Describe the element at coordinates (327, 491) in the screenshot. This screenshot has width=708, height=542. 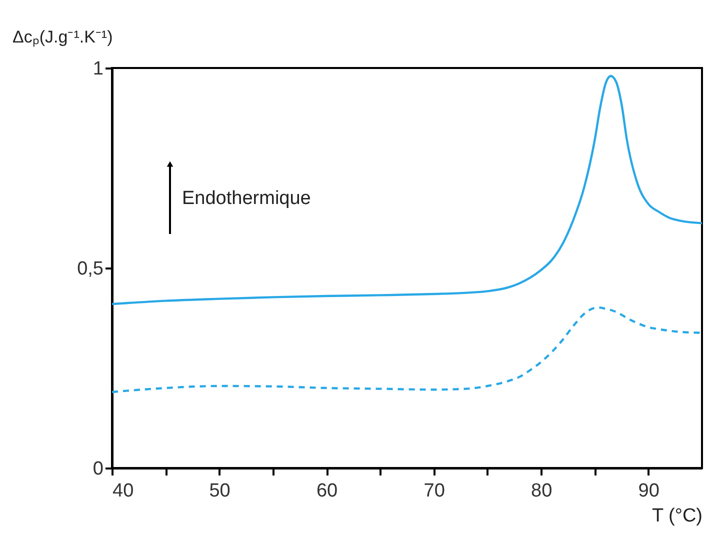
I see `x-tick-label: 60` at that location.